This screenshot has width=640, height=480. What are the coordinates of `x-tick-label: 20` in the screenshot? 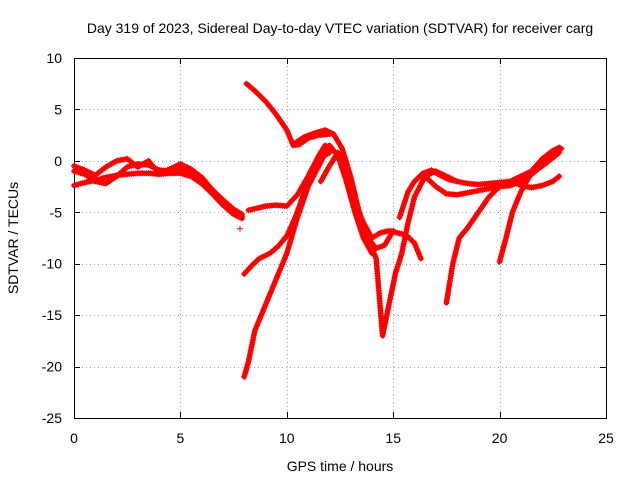 It's located at (500, 438).